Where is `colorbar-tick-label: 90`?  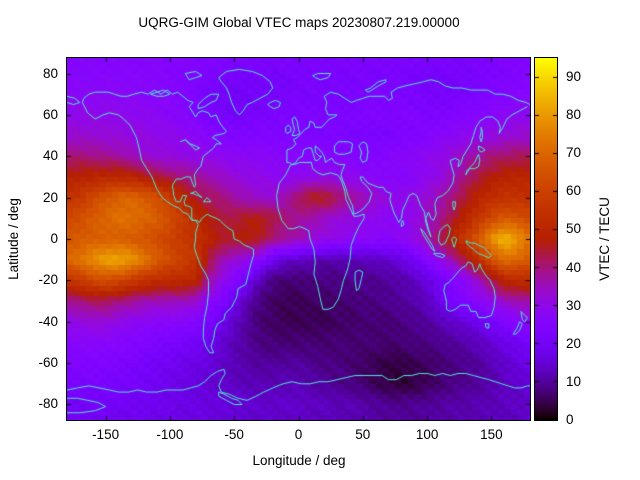
colorbar-tick-label: 90 is located at coordinates (574, 77).